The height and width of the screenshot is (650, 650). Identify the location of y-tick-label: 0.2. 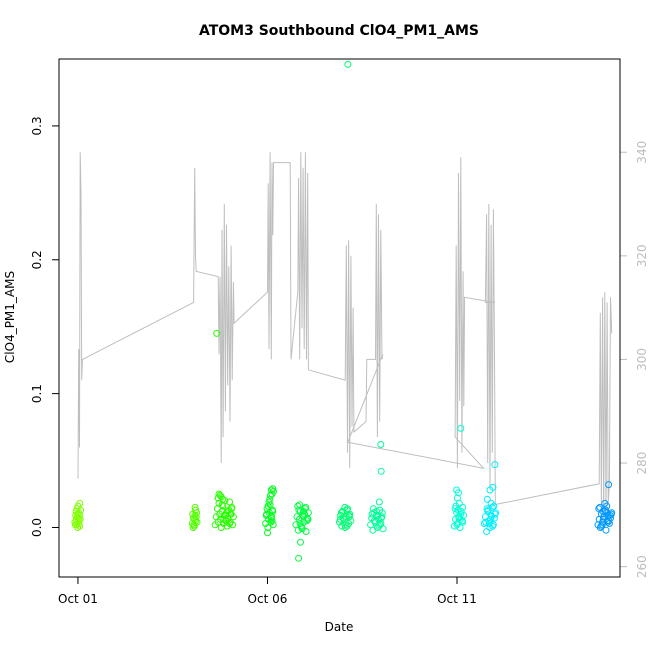
(37, 259).